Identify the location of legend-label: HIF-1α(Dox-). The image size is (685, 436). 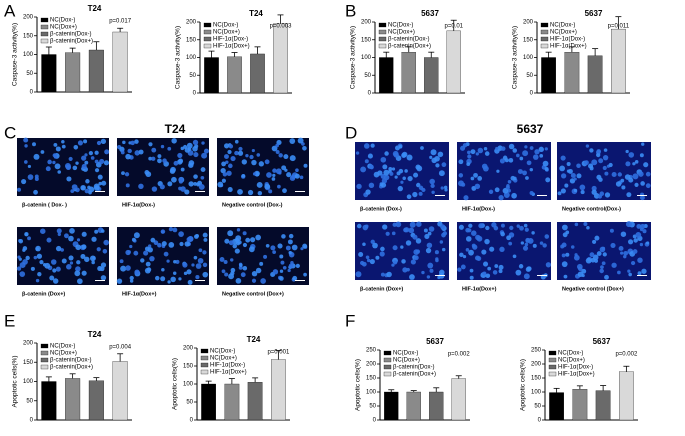
(567, 40).